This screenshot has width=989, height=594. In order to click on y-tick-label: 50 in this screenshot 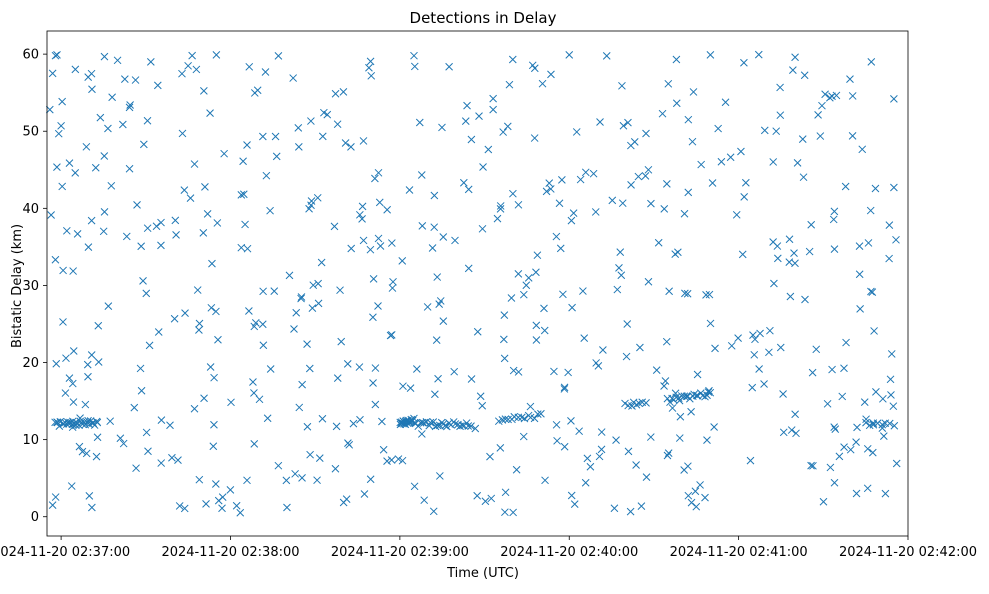, I will do `click(30, 132)`.